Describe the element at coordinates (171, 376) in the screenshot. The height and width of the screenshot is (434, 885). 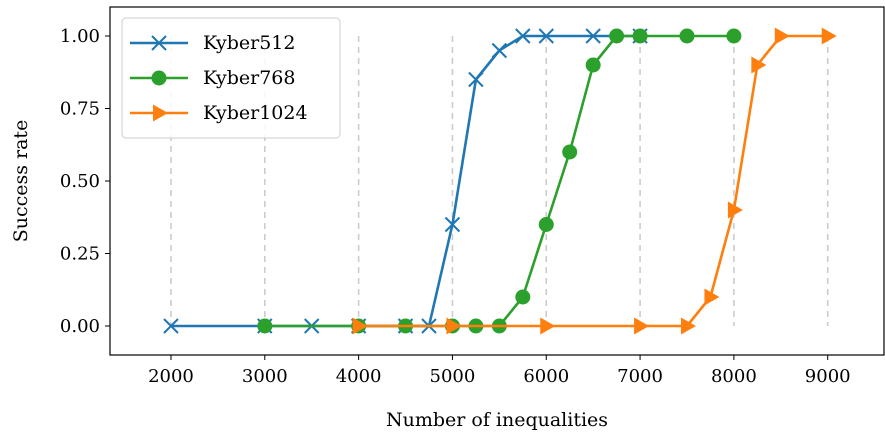
I see `x-tick-label: 2000` at that location.